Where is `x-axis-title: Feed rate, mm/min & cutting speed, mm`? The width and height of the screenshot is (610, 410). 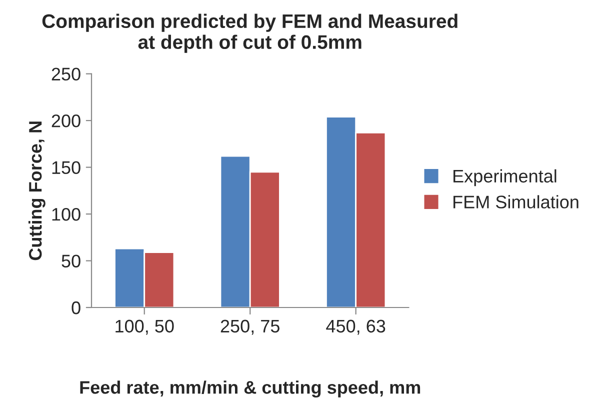
x-axis-title: Feed rate, mm/min & cutting speed, mm is located at coordinates (250, 389).